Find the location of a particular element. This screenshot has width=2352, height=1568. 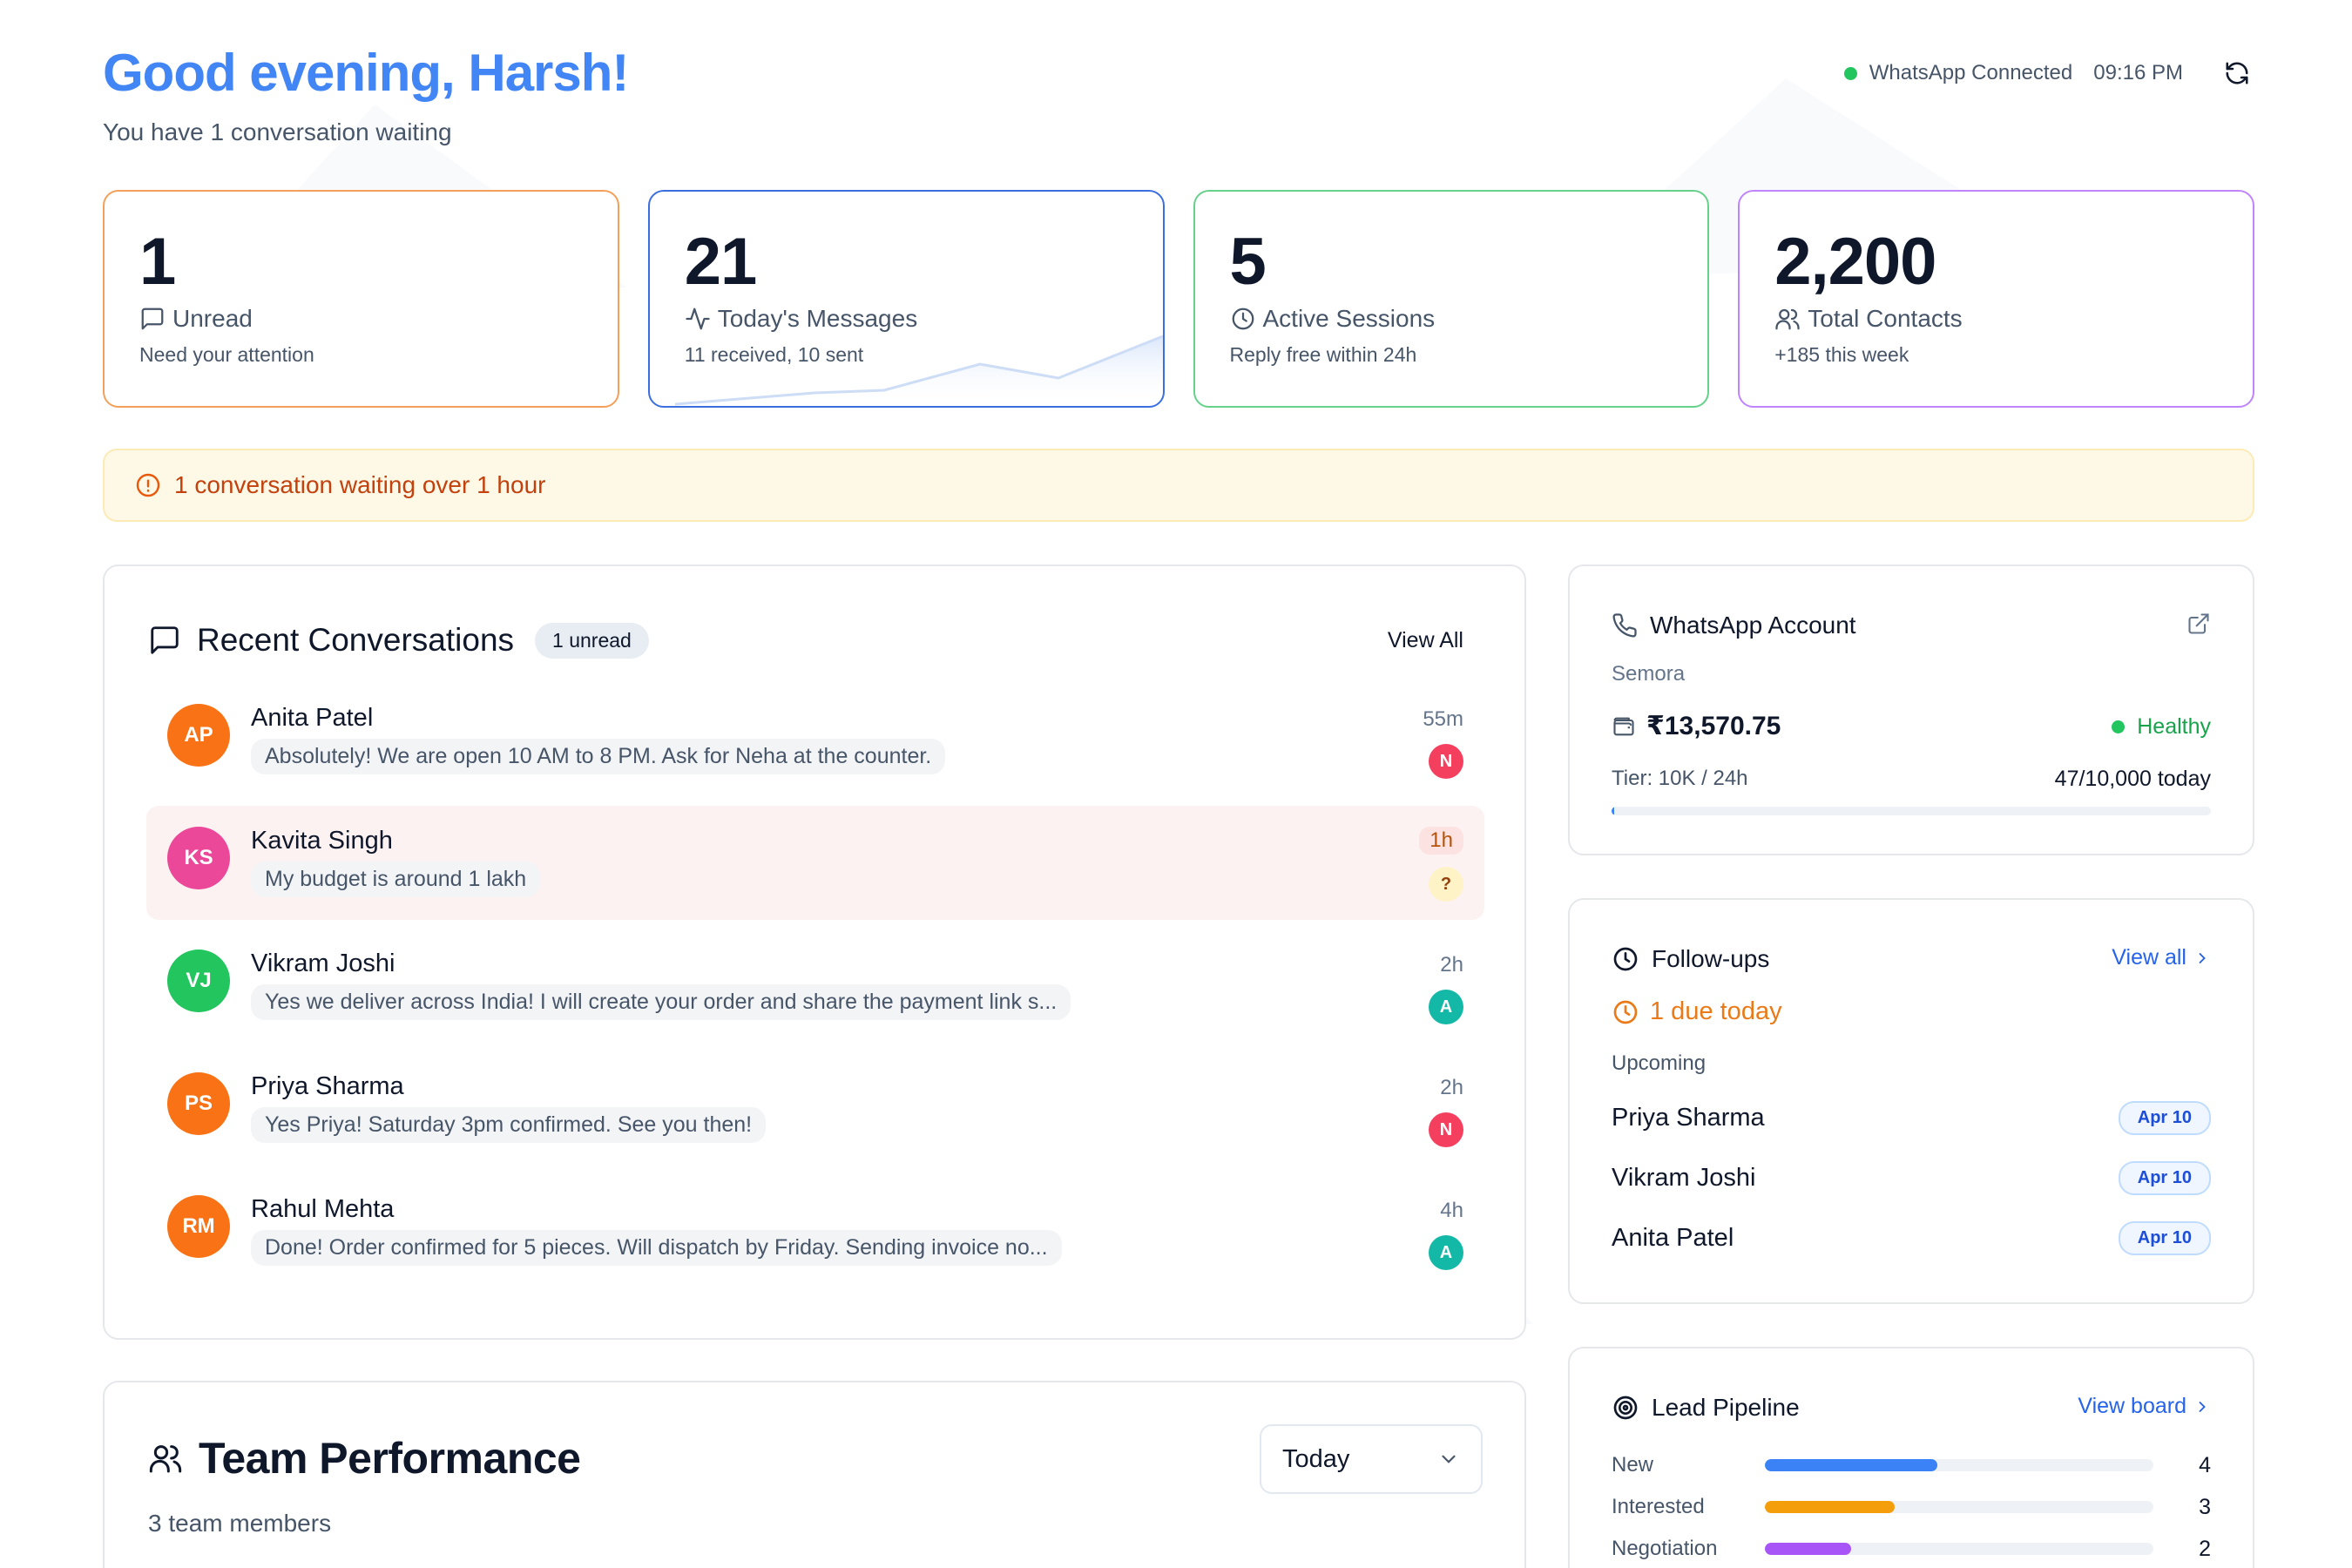

stat-value: 1 is located at coordinates (157, 262).